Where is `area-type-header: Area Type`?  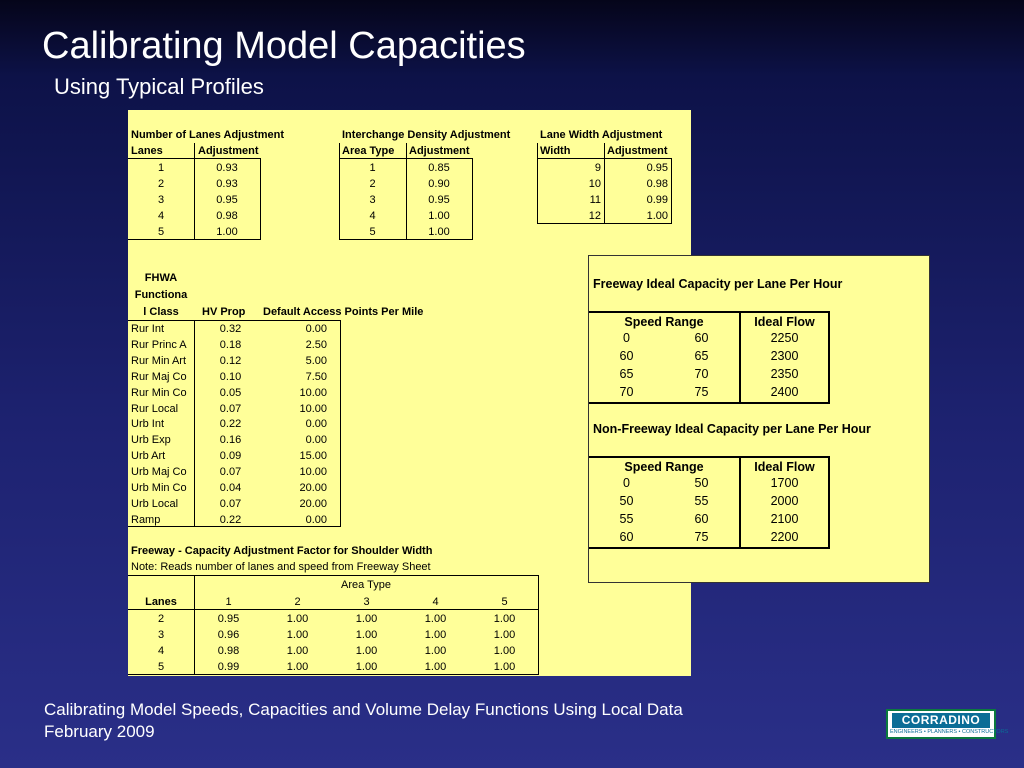 area-type-header: Area Type is located at coordinates (366, 585).